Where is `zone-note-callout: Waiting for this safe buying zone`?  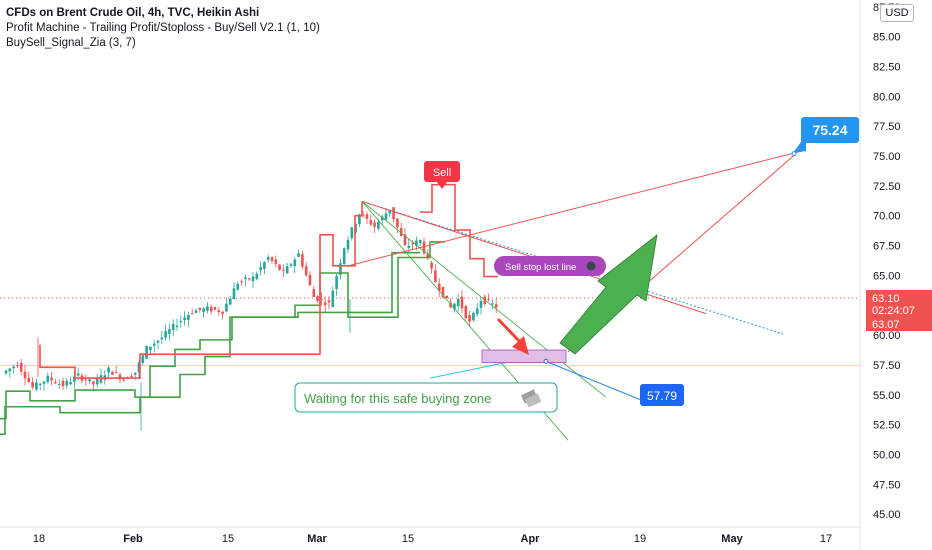 zone-note-callout: Waiting for this safe buying zone is located at coordinates (426, 397).